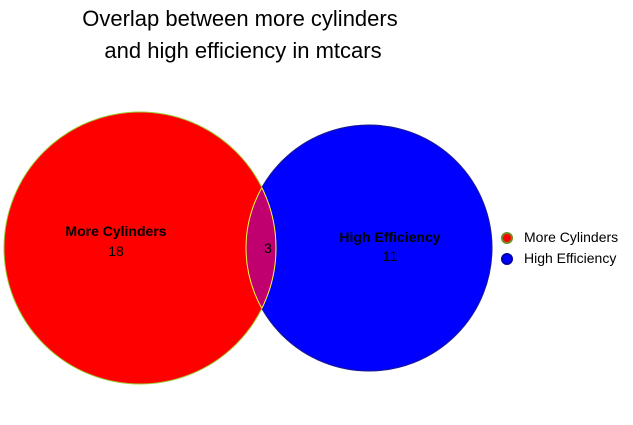 This screenshot has height=425, width=633. I want to click on legend-item-high-efficiency: High Efficiency, so click(565, 259).